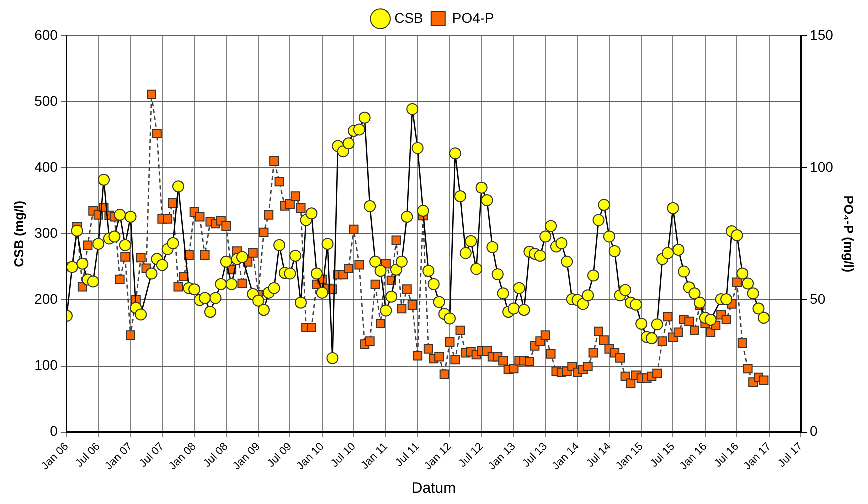  I want to click on y2-tick-label: 100, so click(822, 166).